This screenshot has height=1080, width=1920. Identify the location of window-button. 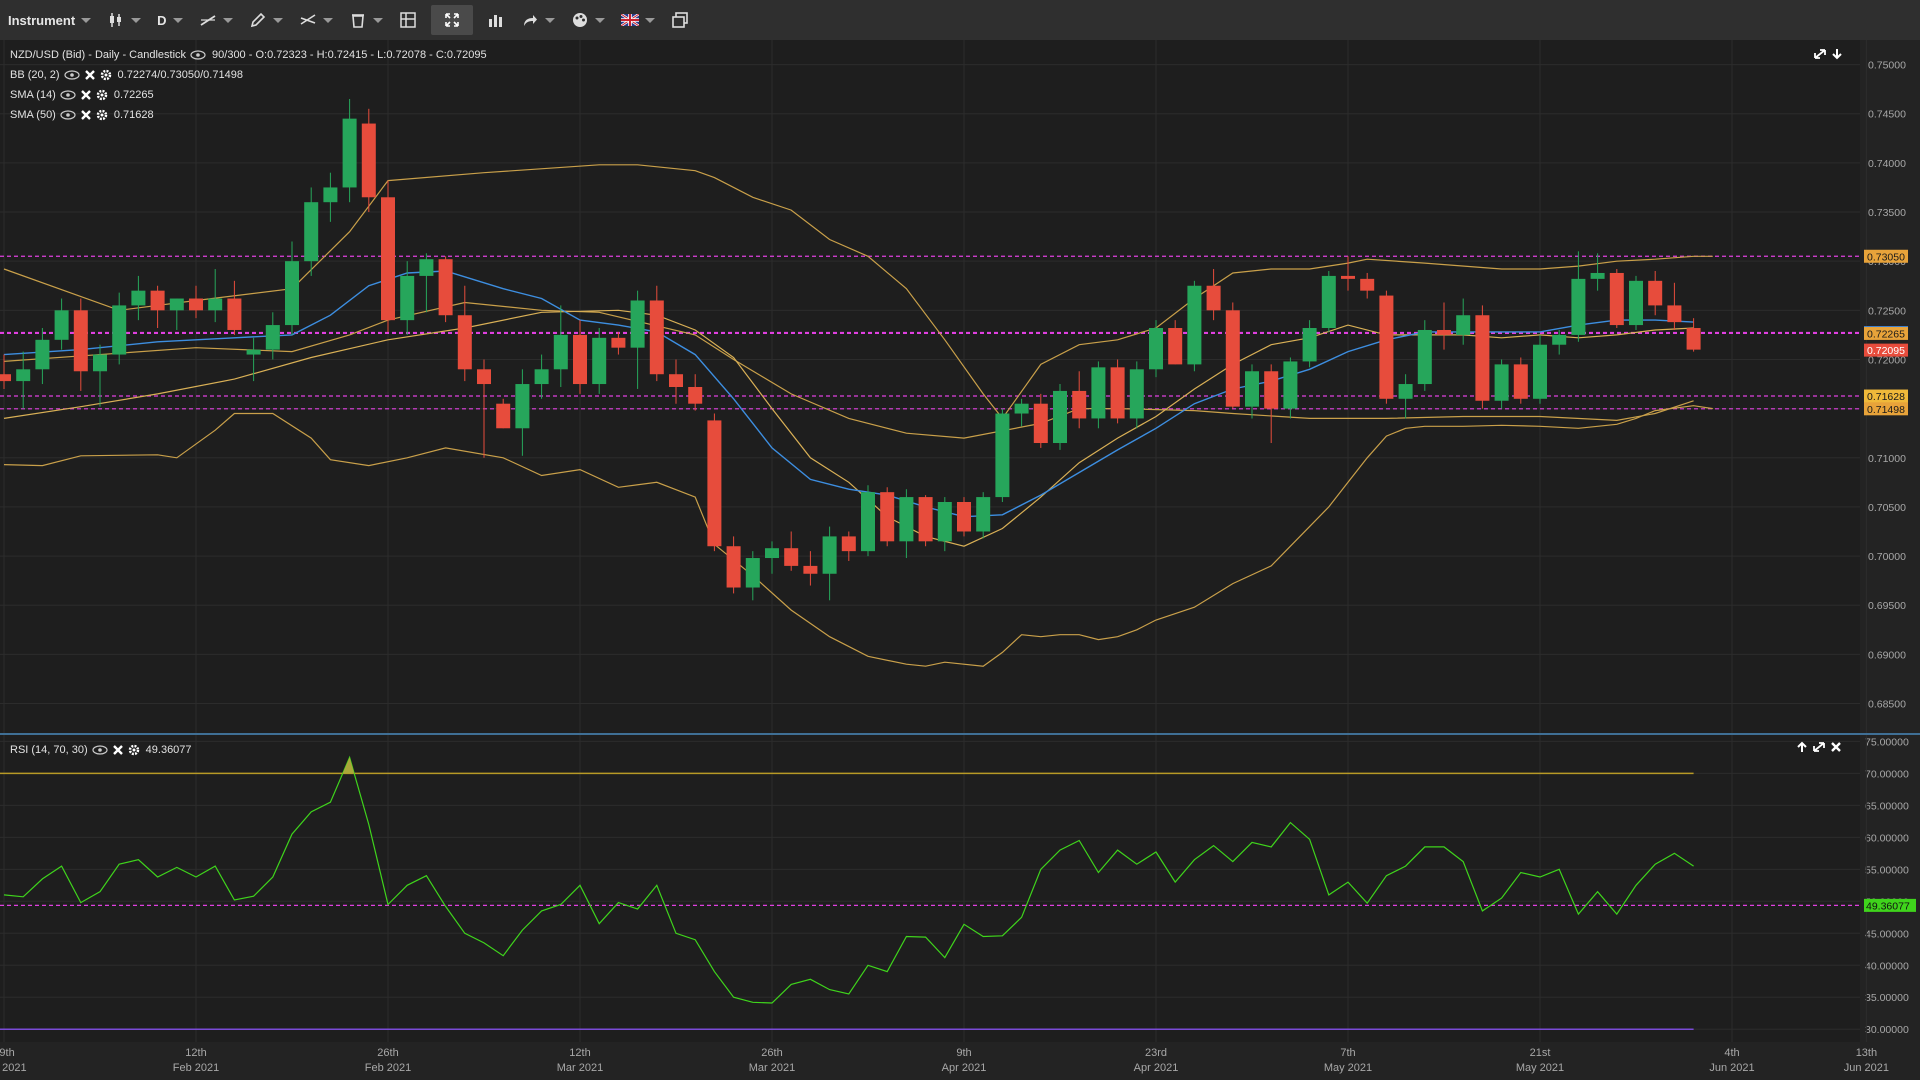
(680, 20).